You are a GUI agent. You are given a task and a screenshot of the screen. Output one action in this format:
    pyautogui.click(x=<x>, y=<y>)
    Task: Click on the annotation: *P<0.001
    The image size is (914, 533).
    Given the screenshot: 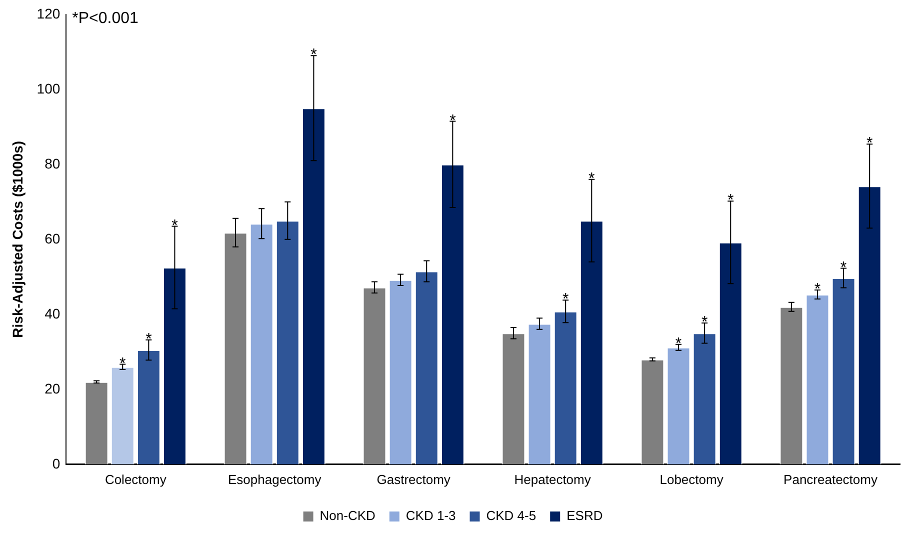 What is the action you would take?
    pyautogui.click(x=105, y=18)
    